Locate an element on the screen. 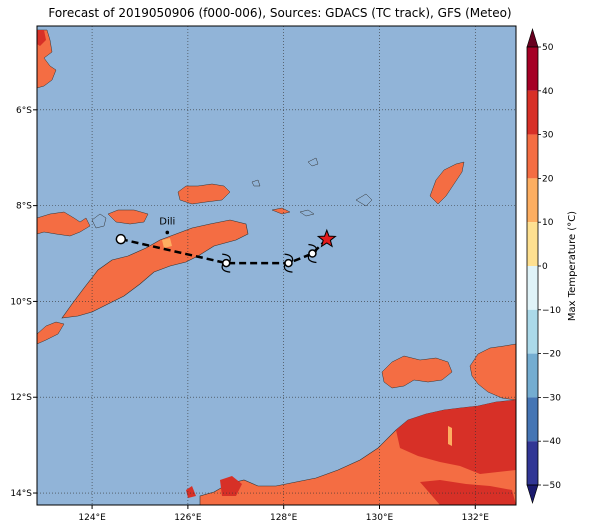 This screenshot has height=529, width=591. colorbar: 50 40 30 20 10 0 −10 −20 −30 −40 −50 is located at coordinates (543, 266).